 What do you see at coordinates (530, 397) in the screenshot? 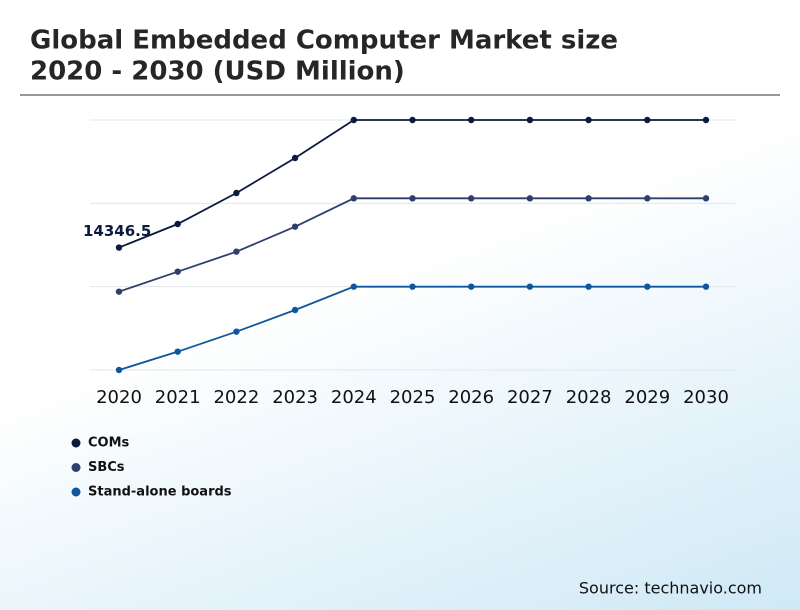
I see `x-tick-label: 2027` at bounding box center [530, 397].